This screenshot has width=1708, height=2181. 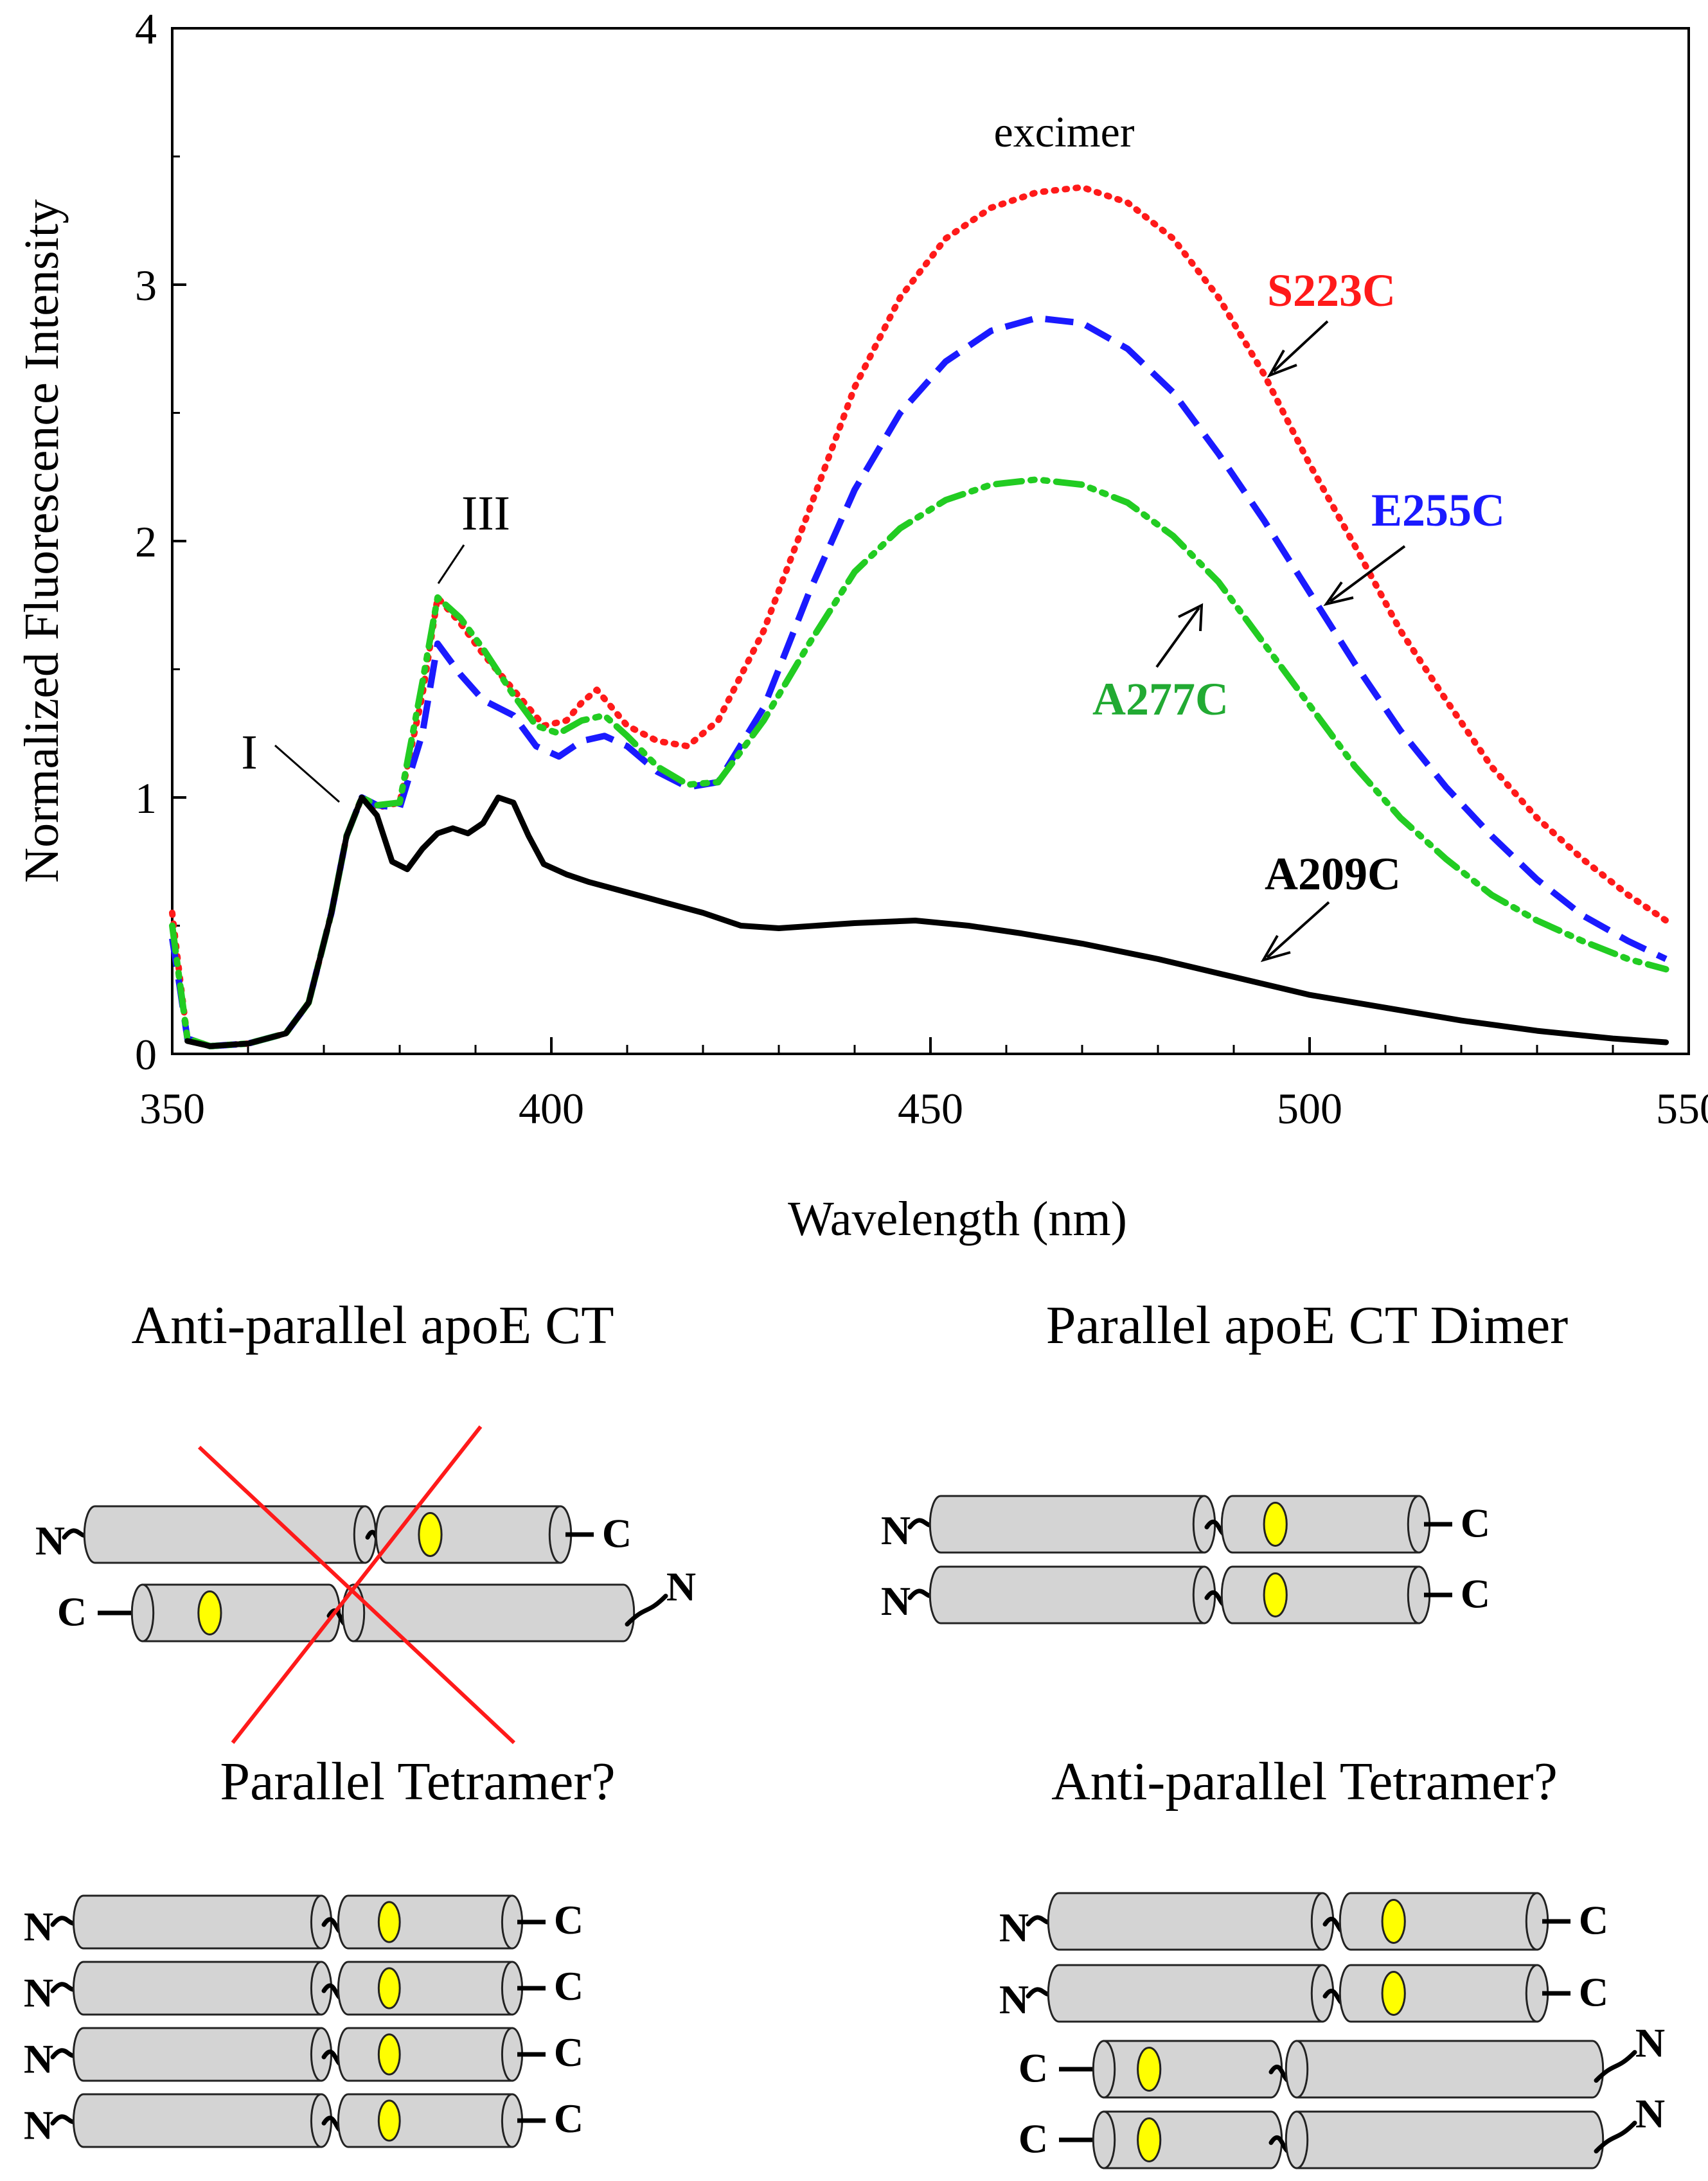 I want to click on series-label-a209c: A209C, so click(x=1333, y=874).